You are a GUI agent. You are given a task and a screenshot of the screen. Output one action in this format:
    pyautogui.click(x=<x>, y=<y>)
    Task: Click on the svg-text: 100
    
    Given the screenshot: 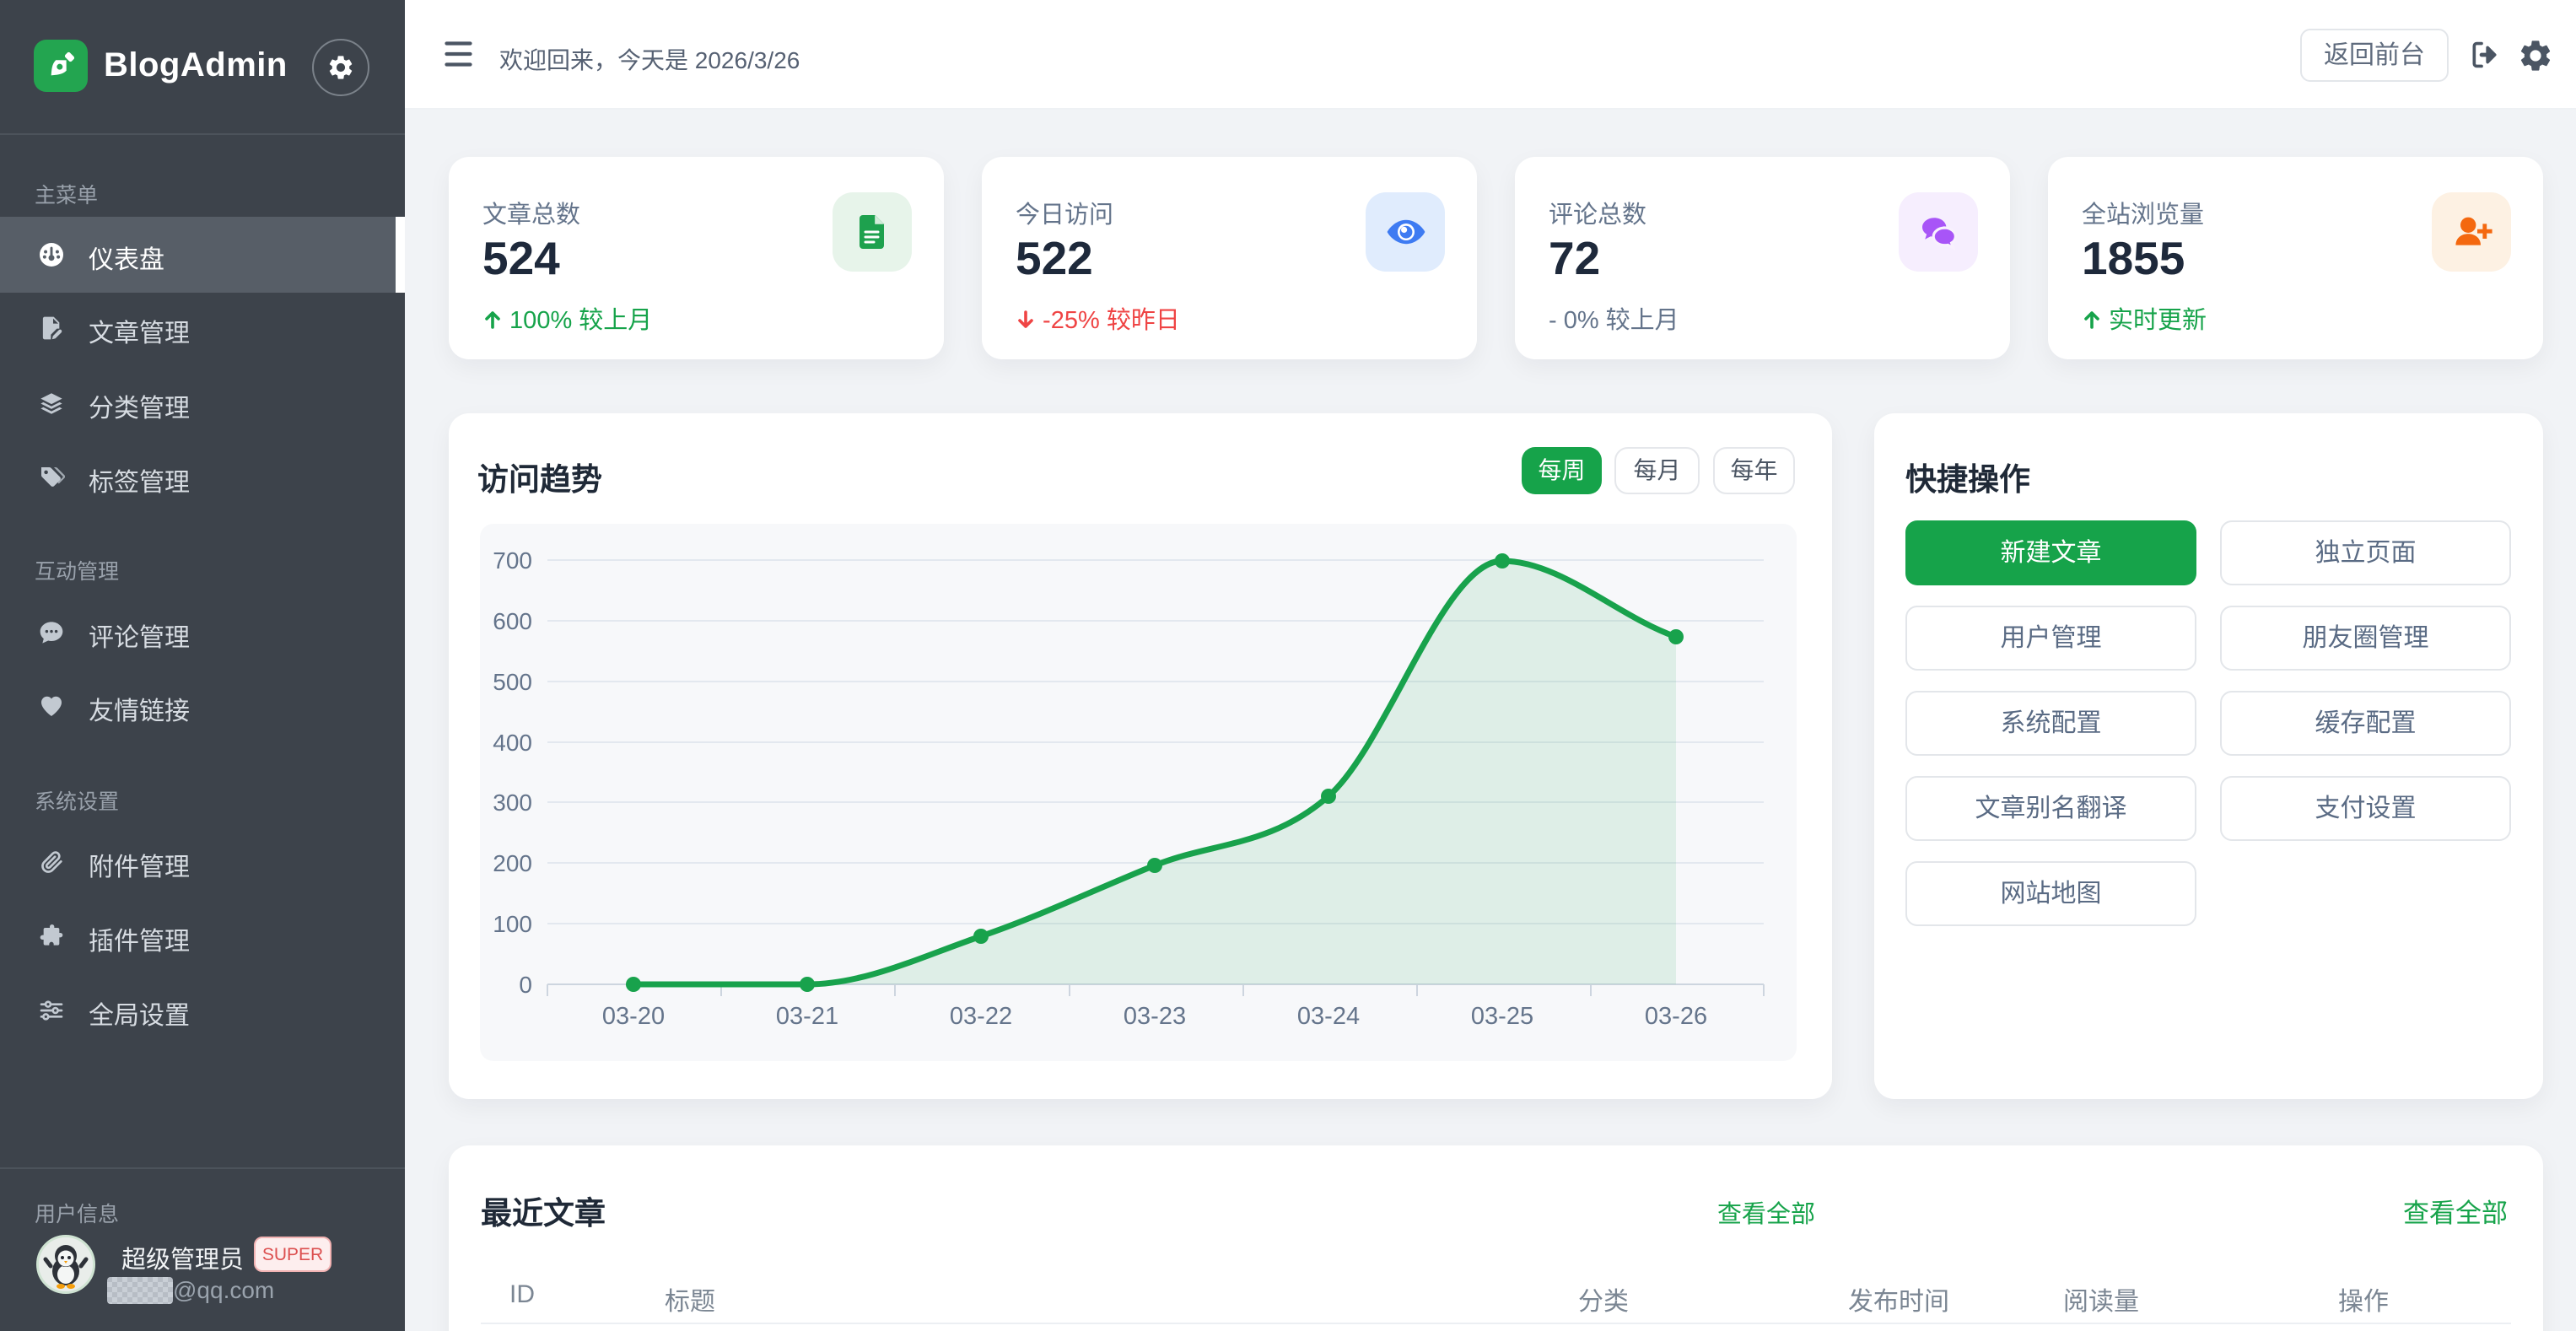 What is the action you would take?
    pyautogui.click(x=512, y=924)
    